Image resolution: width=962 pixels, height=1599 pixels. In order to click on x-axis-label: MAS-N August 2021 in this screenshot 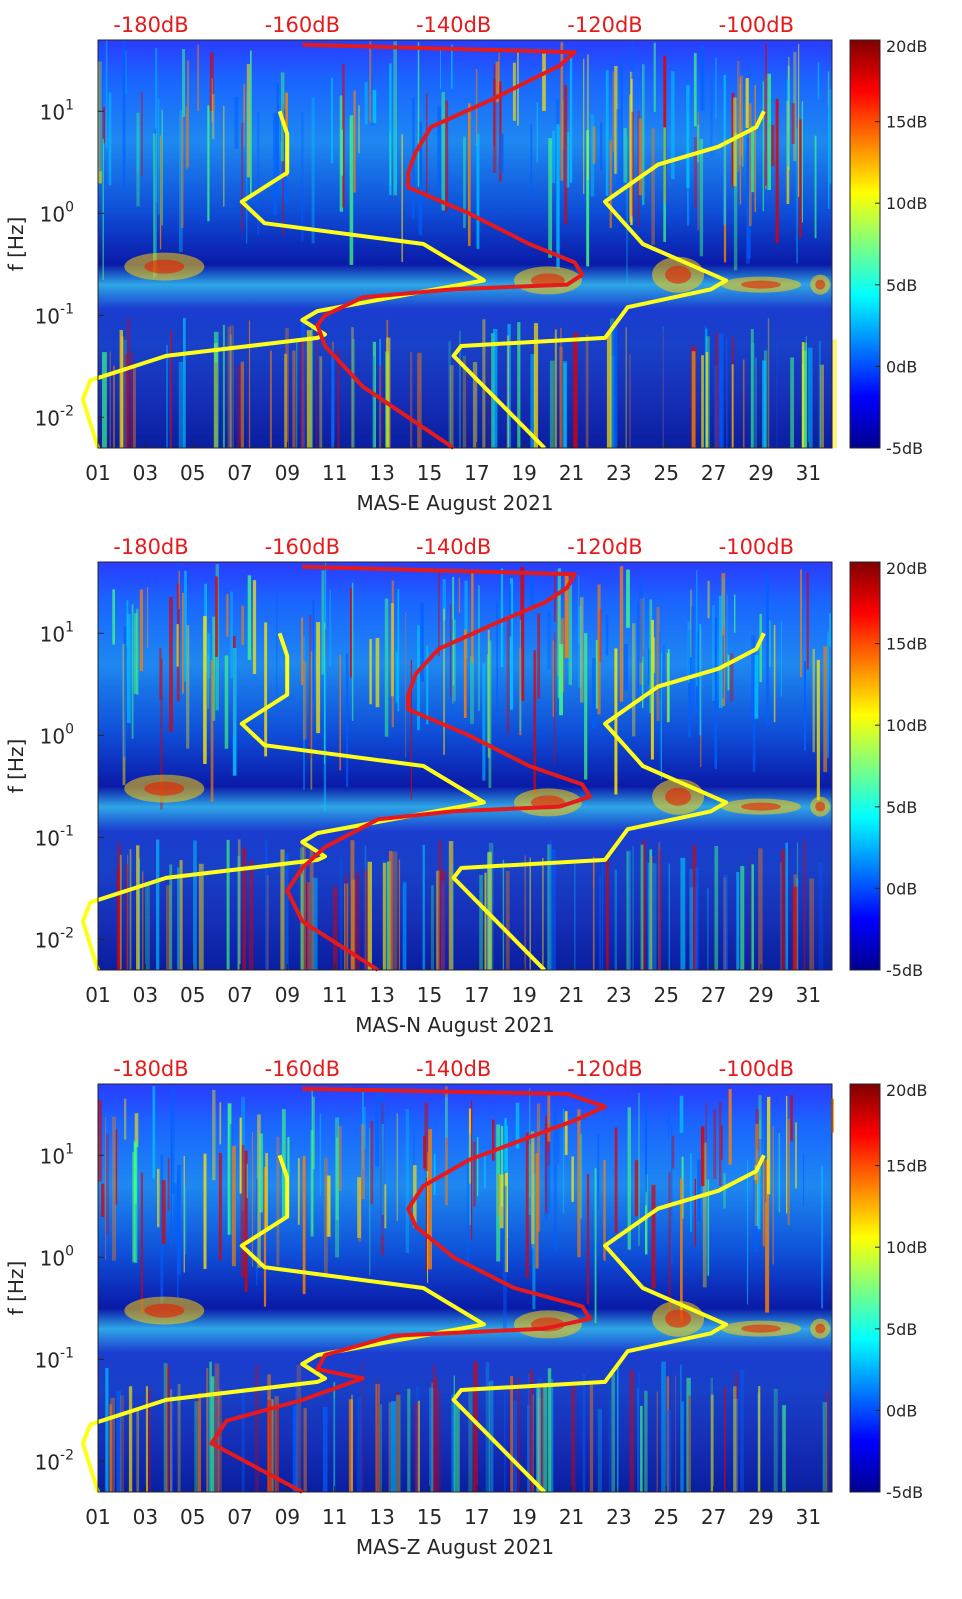, I will do `click(454, 1025)`.